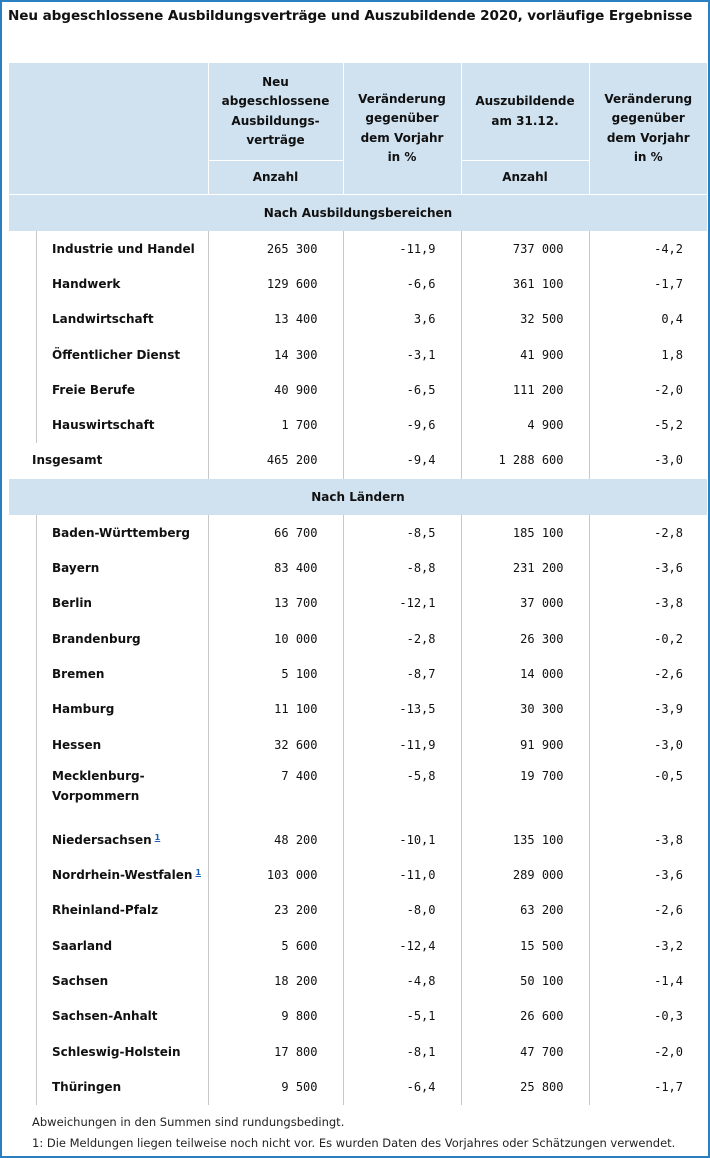  I want to click on row-label: Hauswirtschaft, so click(108, 425).